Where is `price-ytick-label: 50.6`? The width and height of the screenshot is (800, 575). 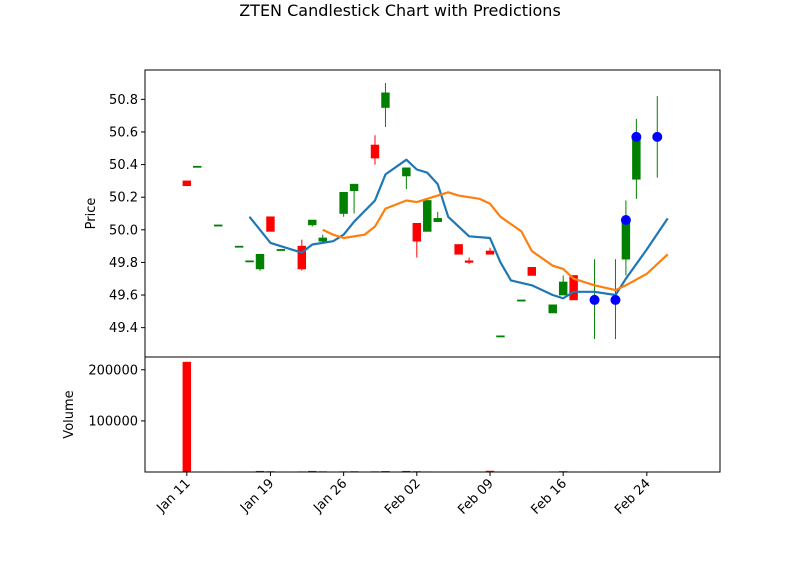
price-ytick-label: 50.6 is located at coordinates (123, 132).